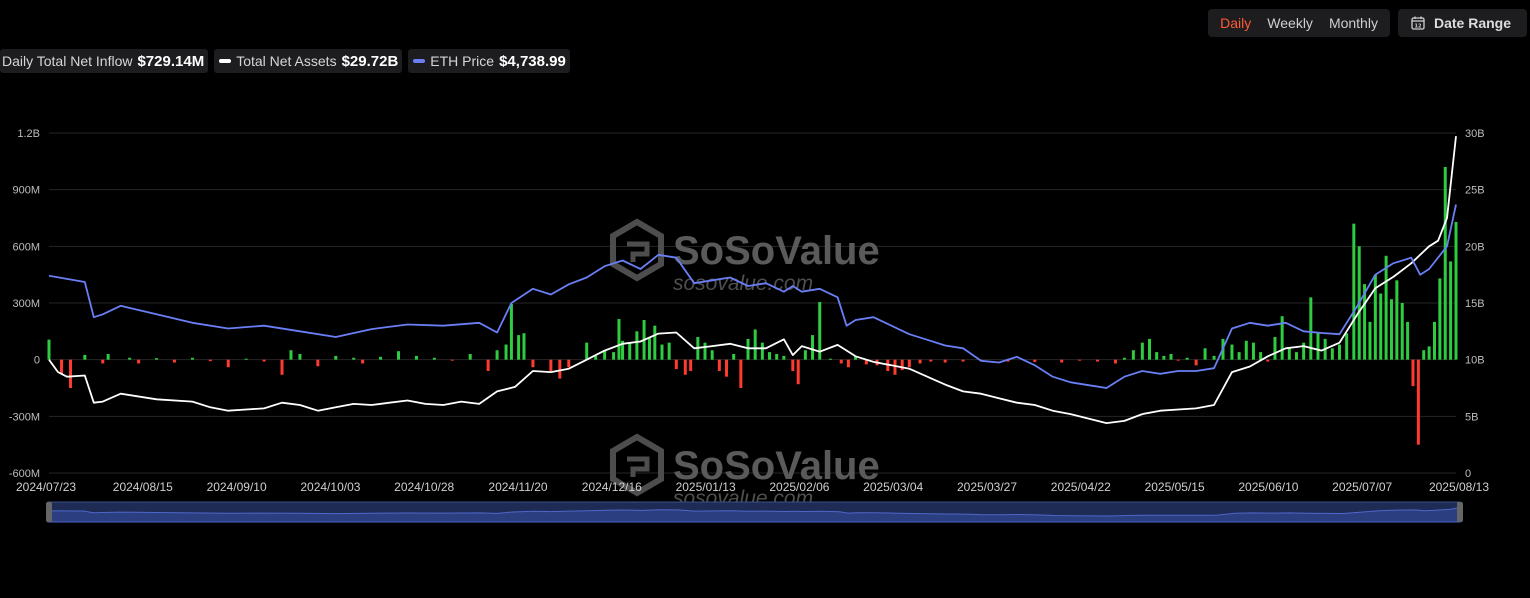 The image size is (1530, 598). I want to click on x-tick-label: 2025/04/22, so click(1081, 487).